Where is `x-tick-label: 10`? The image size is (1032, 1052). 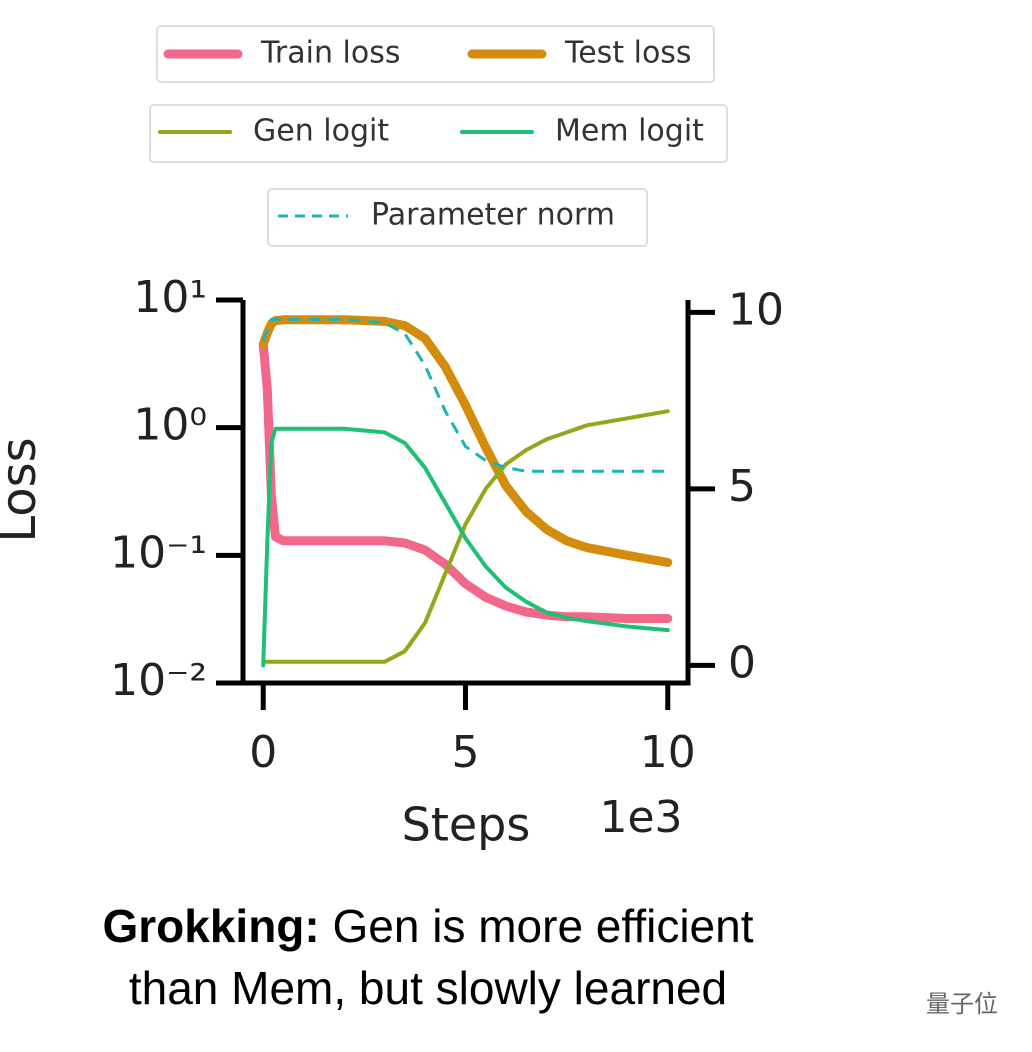
x-tick-label: 10 is located at coordinates (668, 752).